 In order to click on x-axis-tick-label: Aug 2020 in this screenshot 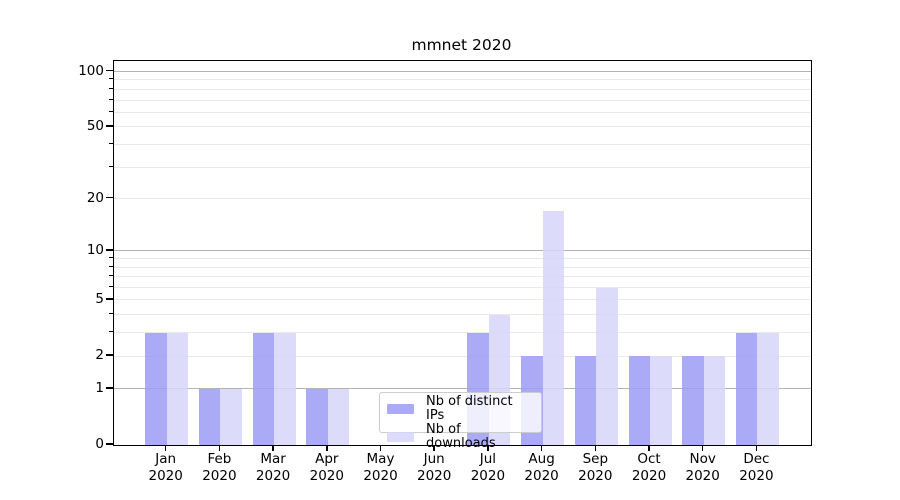, I will do `click(541, 467)`.